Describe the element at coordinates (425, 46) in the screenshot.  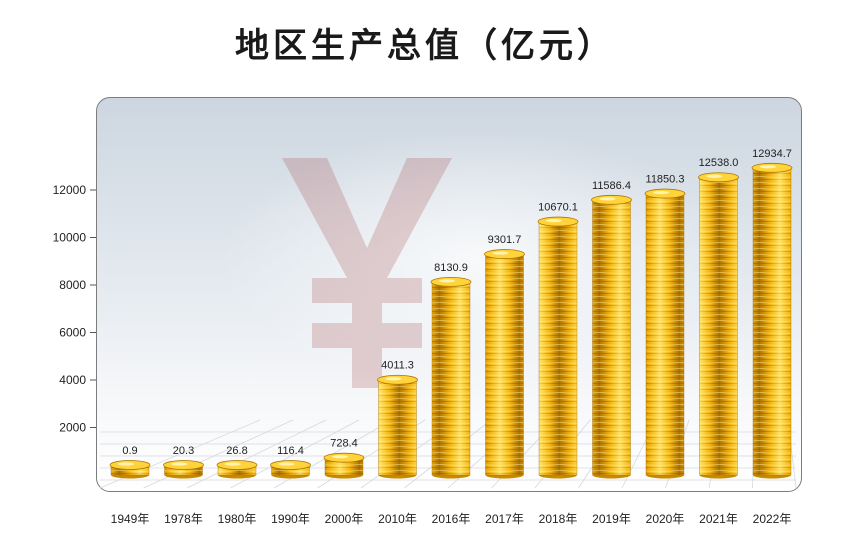
I see `chart-title: 地区生产总值（亿元）` at that location.